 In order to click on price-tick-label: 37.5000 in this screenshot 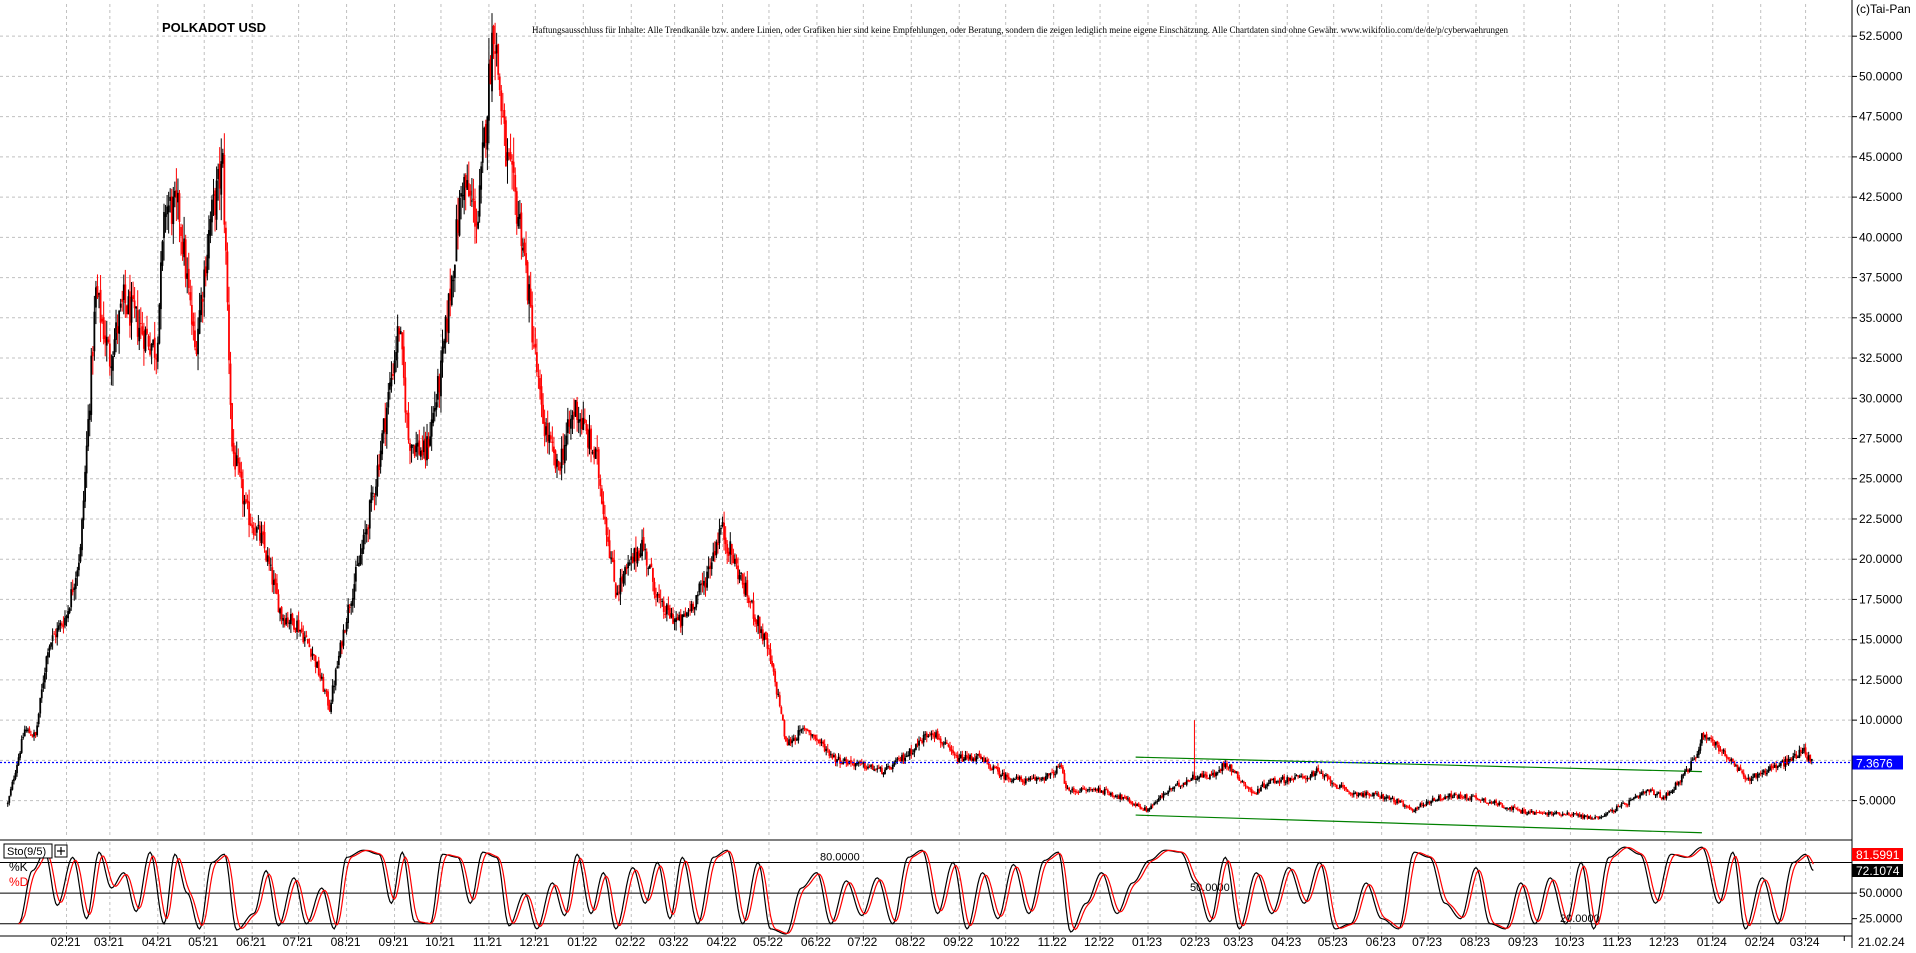, I will do `click(1881, 278)`.